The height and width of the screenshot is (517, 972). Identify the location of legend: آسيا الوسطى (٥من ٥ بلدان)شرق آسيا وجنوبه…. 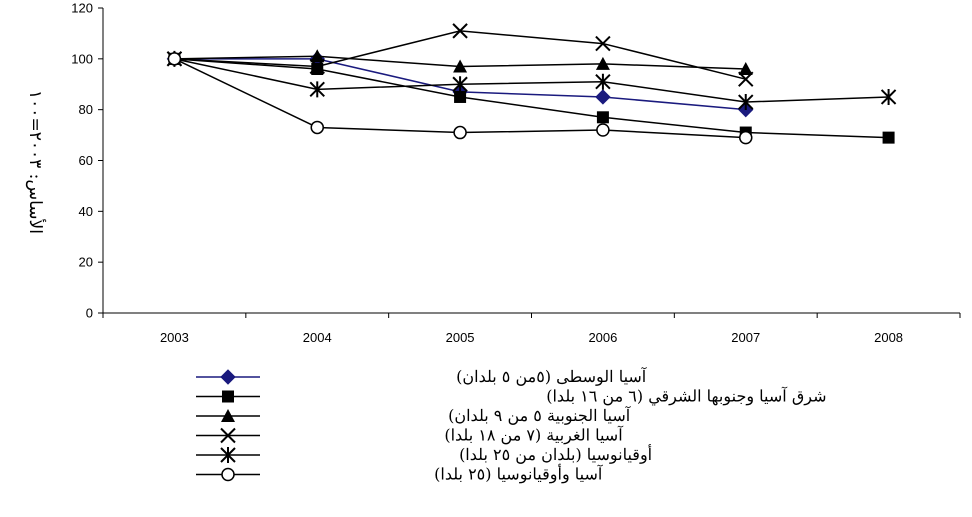
(511, 425).